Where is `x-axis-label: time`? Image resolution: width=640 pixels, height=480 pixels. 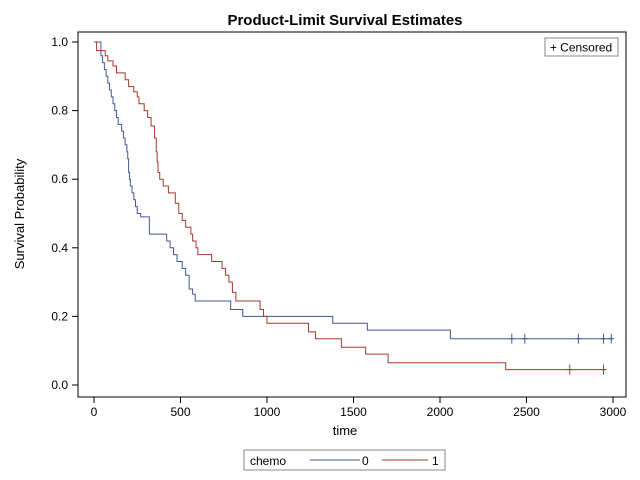
x-axis-label: time is located at coordinates (345, 430).